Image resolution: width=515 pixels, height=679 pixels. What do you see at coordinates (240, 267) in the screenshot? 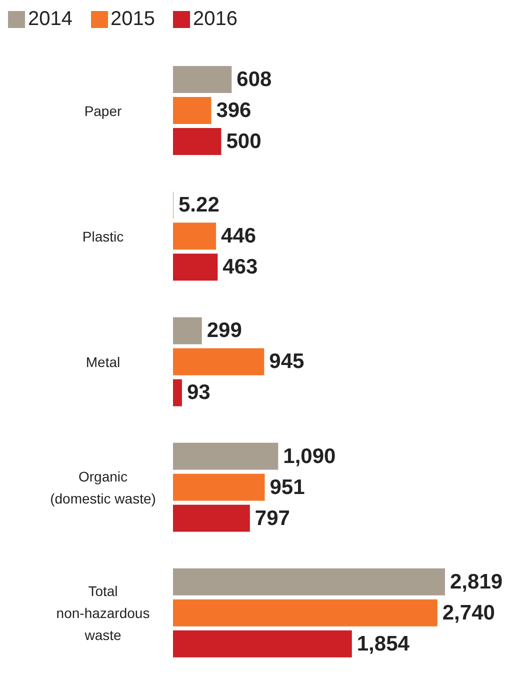
I see `data-label: 463` at bounding box center [240, 267].